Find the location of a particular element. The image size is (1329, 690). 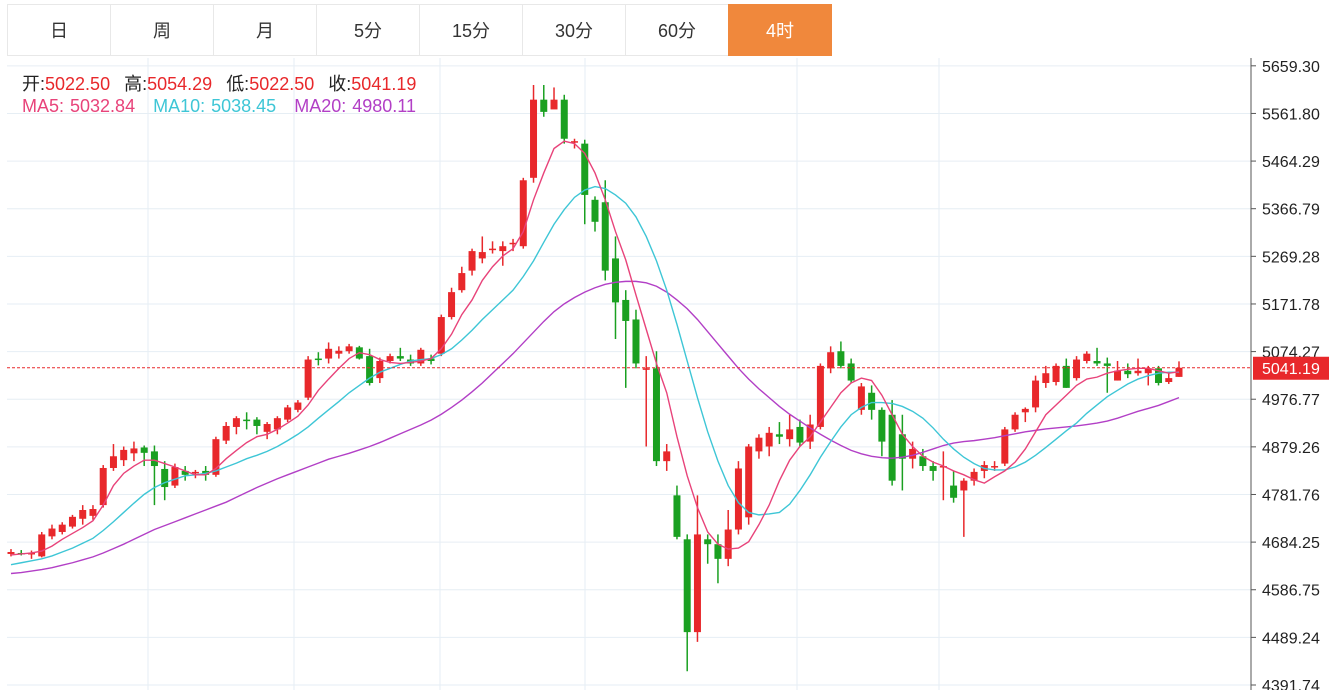

last-price-tag is located at coordinates (1291, 368).